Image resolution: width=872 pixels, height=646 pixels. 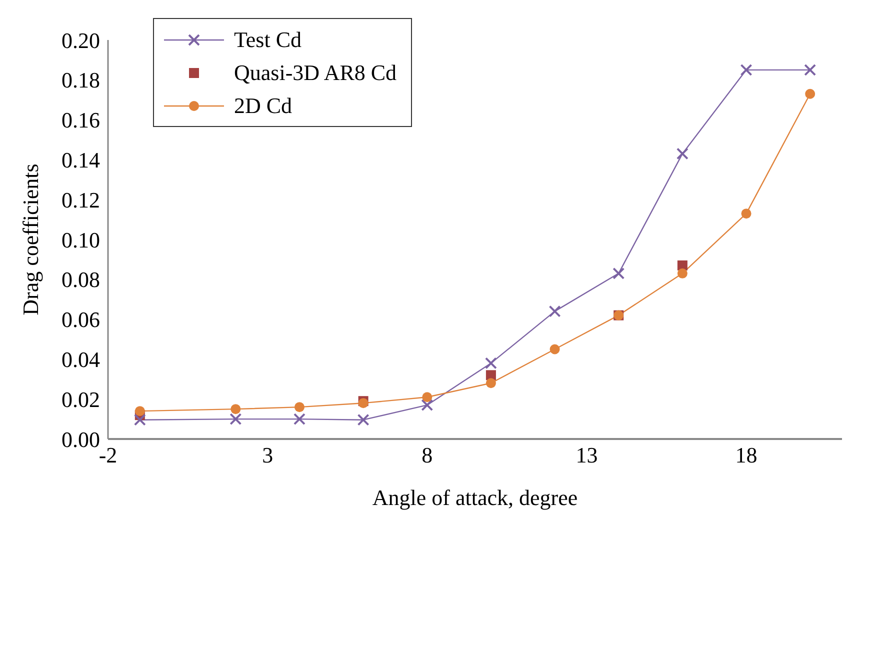 I want to click on x-axis-title: Angle of attack, degree, so click(x=475, y=497).